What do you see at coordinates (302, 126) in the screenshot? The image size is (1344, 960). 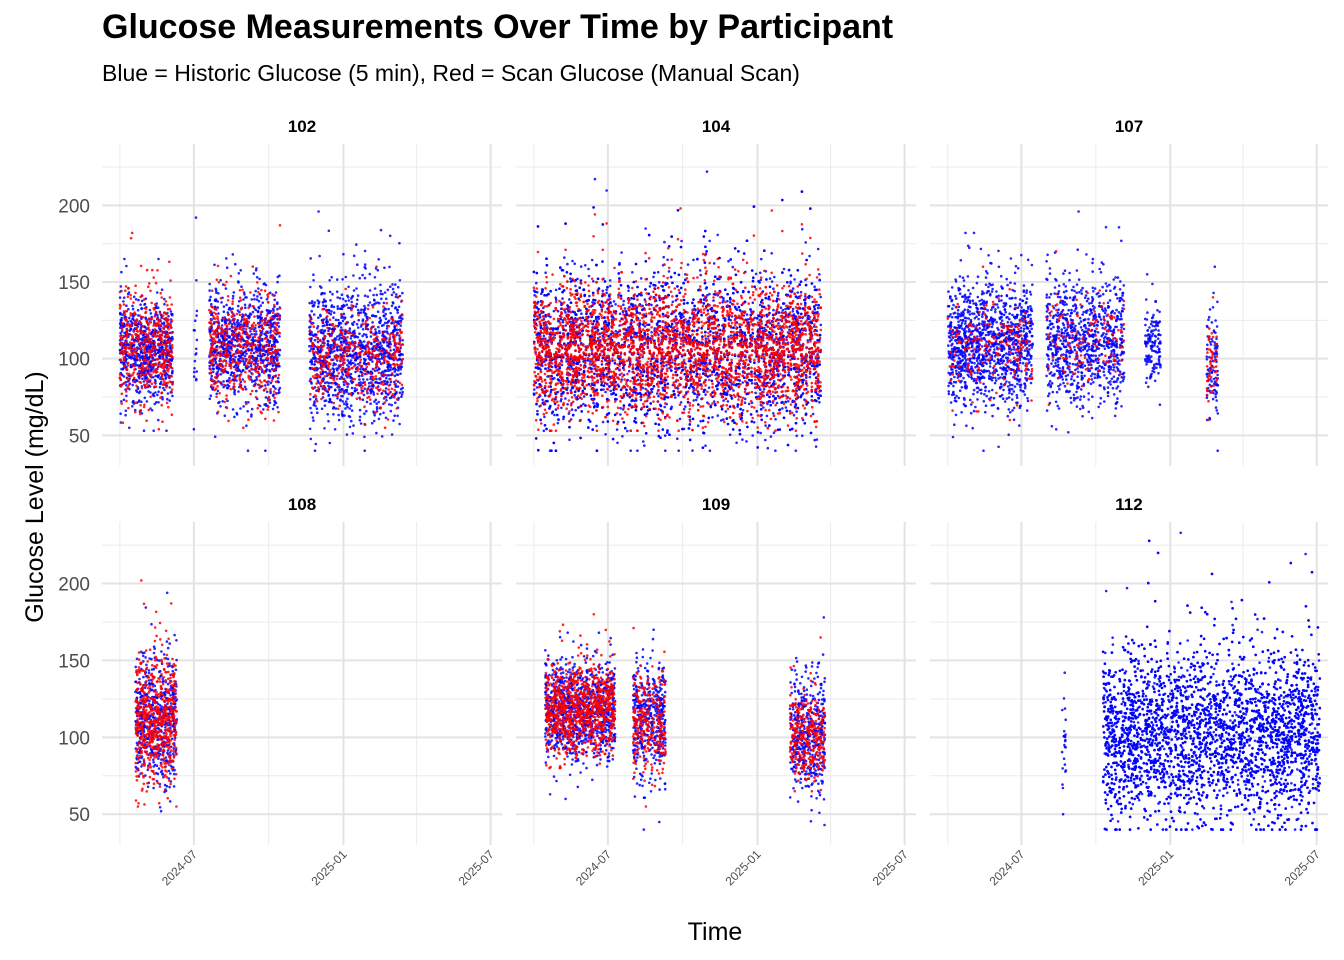 I see `facet-label: 102` at bounding box center [302, 126].